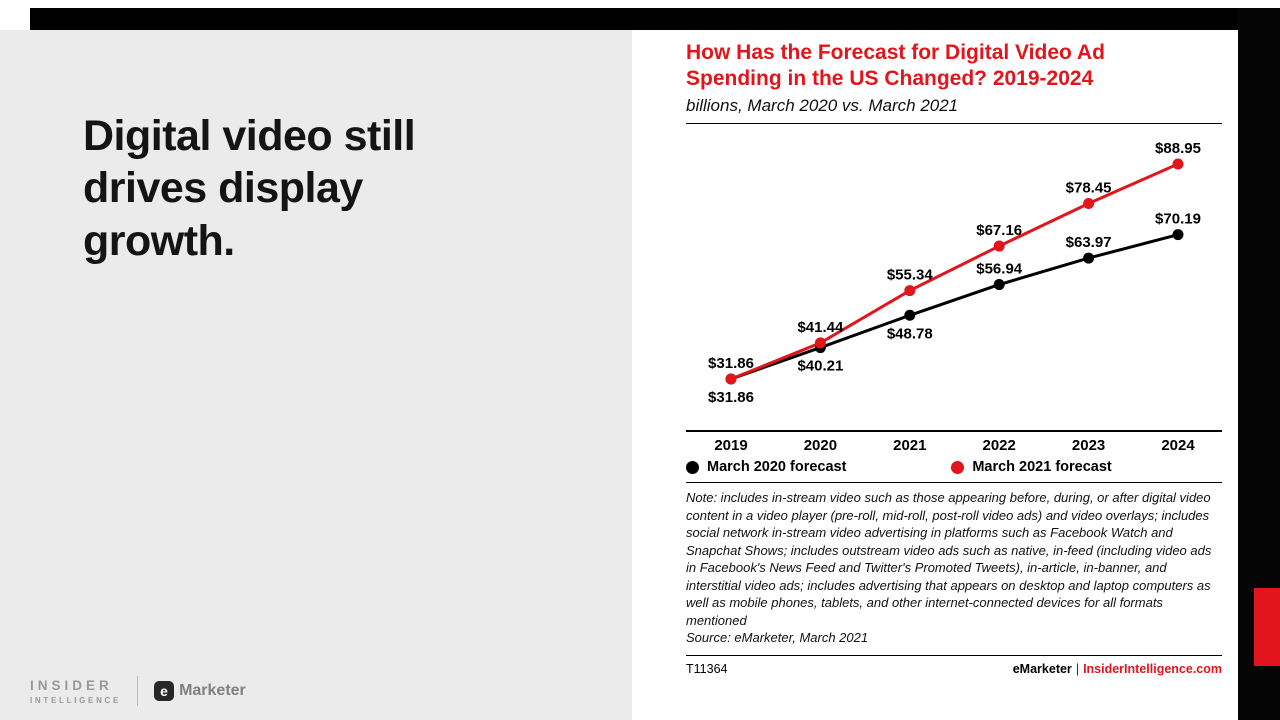  What do you see at coordinates (71, 685) in the screenshot?
I see `insider-logo-text: INSIDER` at bounding box center [71, 685].